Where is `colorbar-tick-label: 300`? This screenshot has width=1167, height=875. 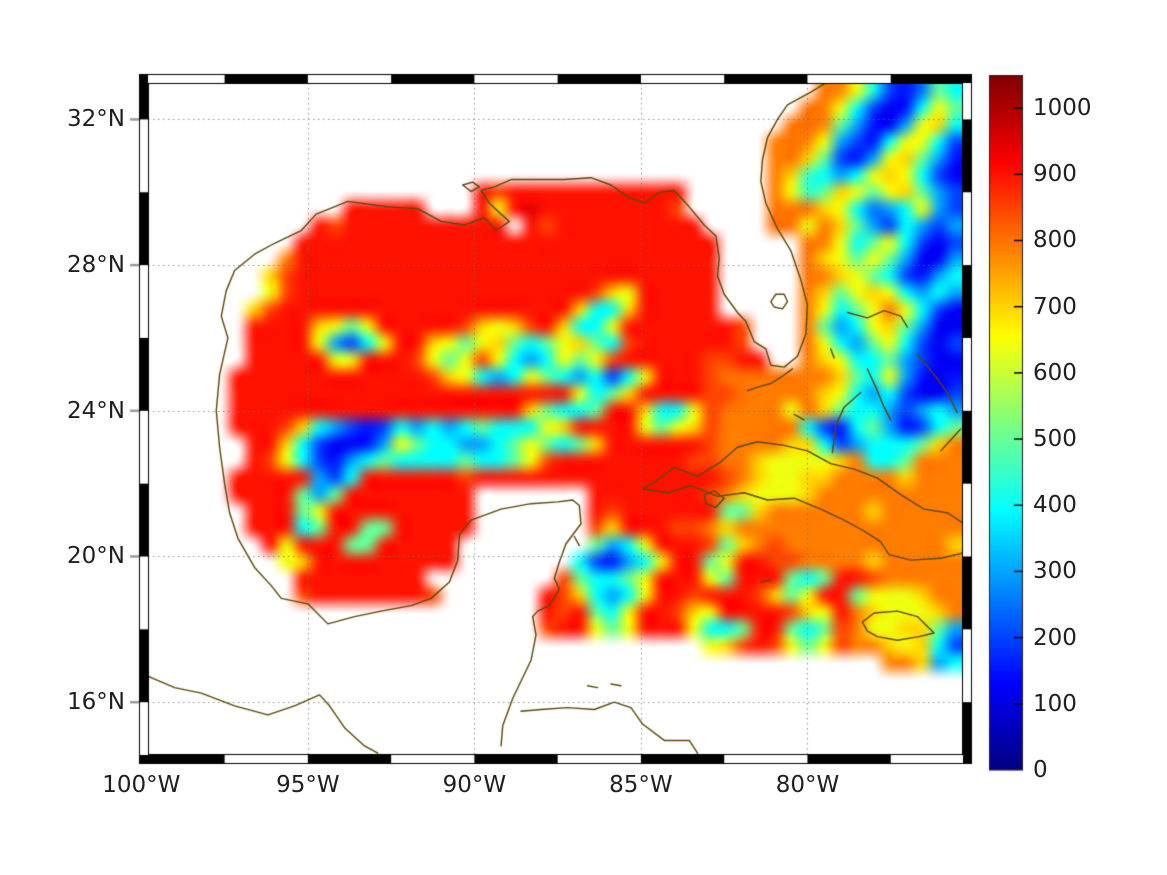 colorbar-tick-label: 300 is located at coordinates (1055, 571).